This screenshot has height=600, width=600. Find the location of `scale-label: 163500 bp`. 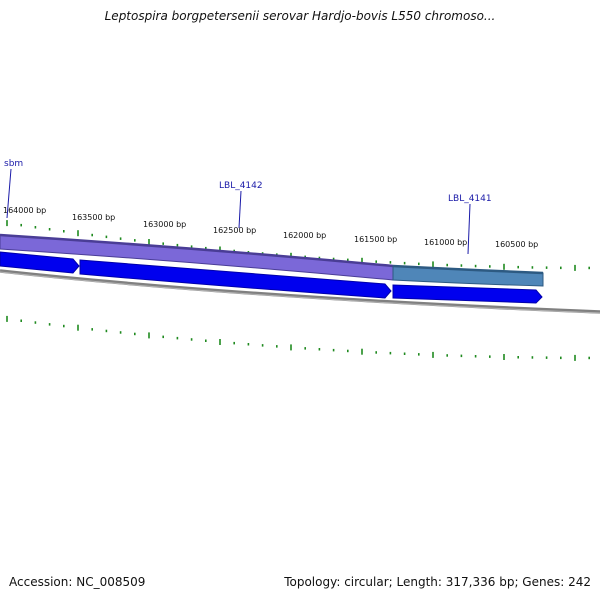

scale-label: 163500 bp is located at coordinates (93, 217).